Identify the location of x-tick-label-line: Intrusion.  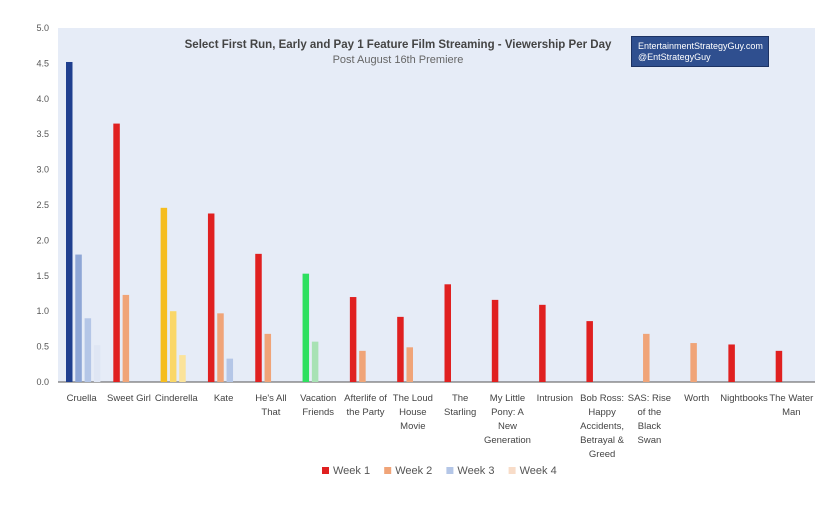
(555, 398).